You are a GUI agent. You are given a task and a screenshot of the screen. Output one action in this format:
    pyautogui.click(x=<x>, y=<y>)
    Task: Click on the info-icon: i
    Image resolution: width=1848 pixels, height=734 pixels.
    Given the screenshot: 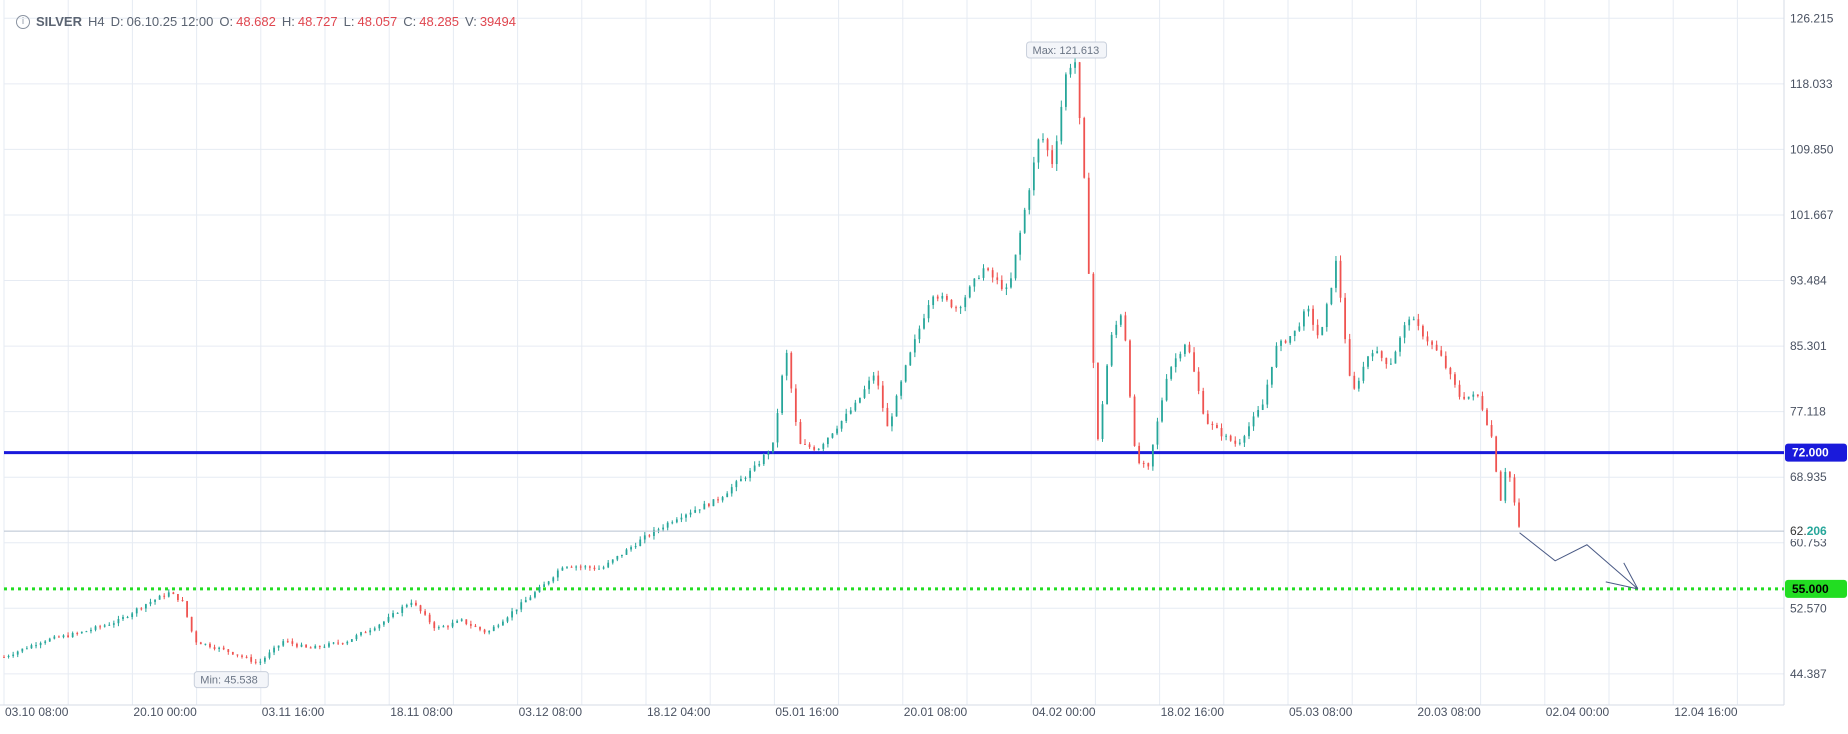 What is the action you would take?
    pyautogui.click(x=23, y=21)
    